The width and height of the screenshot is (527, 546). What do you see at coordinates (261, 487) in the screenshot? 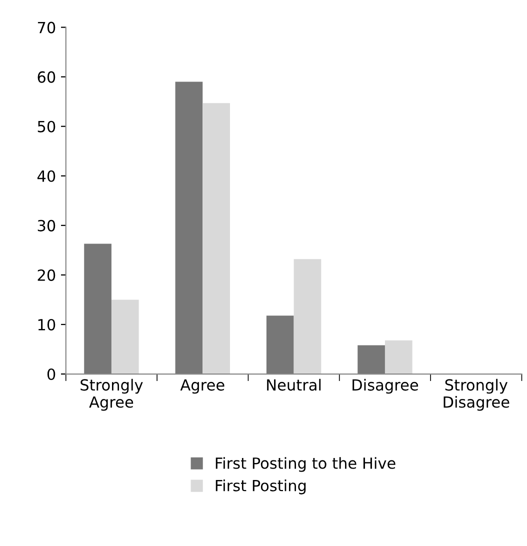
I see `legend-label: First Posting` at bounding box center [261, 487].